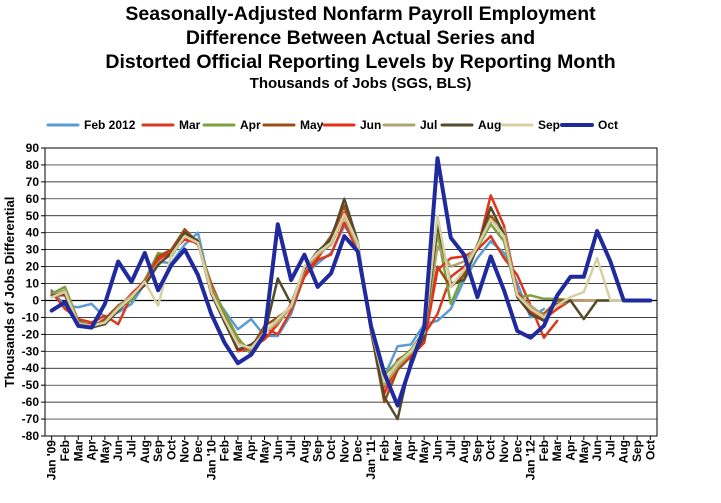 The height and width of the screenshot is (503, 721). What do you see at coordinates (110, 125) in the screenshot?
I see `legend-label-0: Feb 2012` at bounding box center [110, 125].